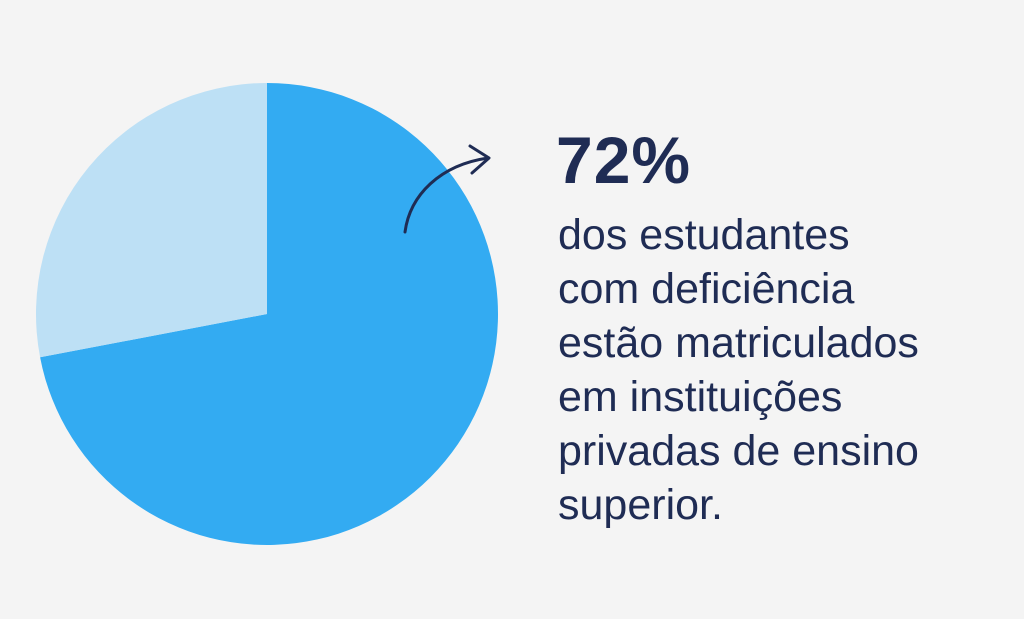  What do you see at coordinates (447, 189) in the screenshot?
I see `curved-arrow-icon` at bounding box center [447, 189].